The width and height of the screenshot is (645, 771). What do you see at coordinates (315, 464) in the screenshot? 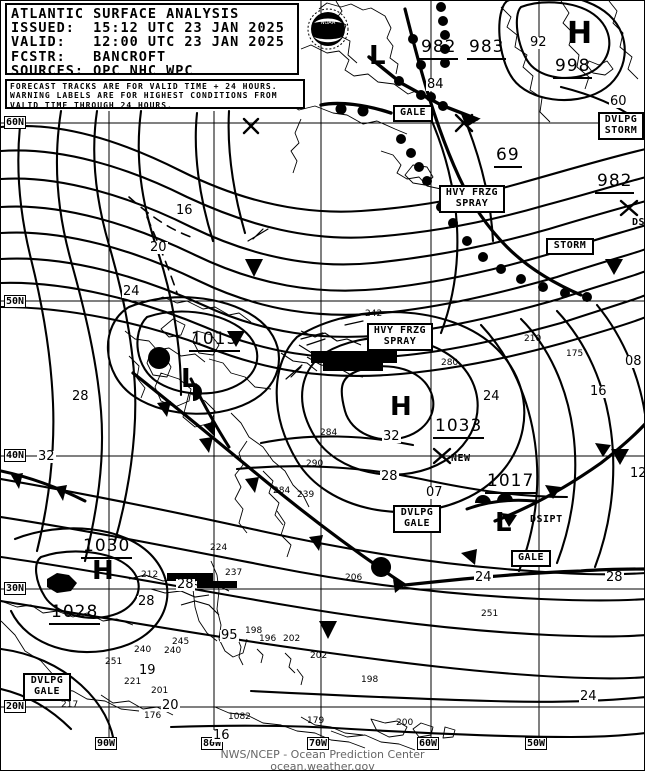
I see `isobar-label-30: 290` at bounding box center [315, 464].